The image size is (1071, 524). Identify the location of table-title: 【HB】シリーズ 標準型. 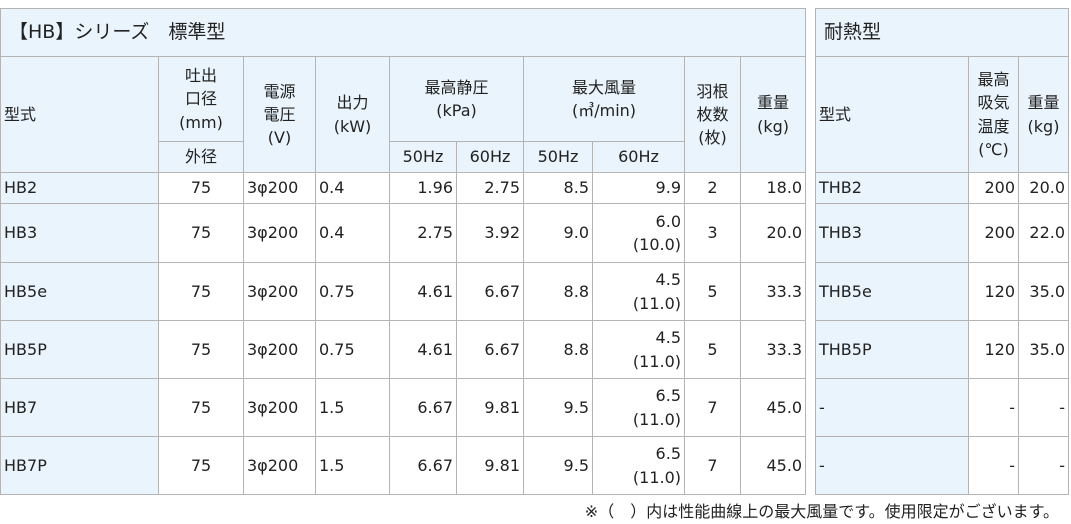
(403, 32).